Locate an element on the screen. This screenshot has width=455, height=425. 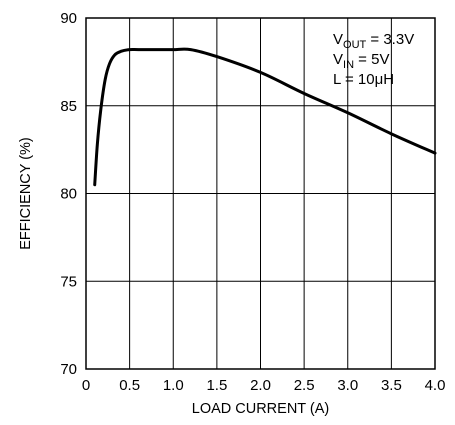
x-tick-label: 2.0 is located at coordinates (260, 385).